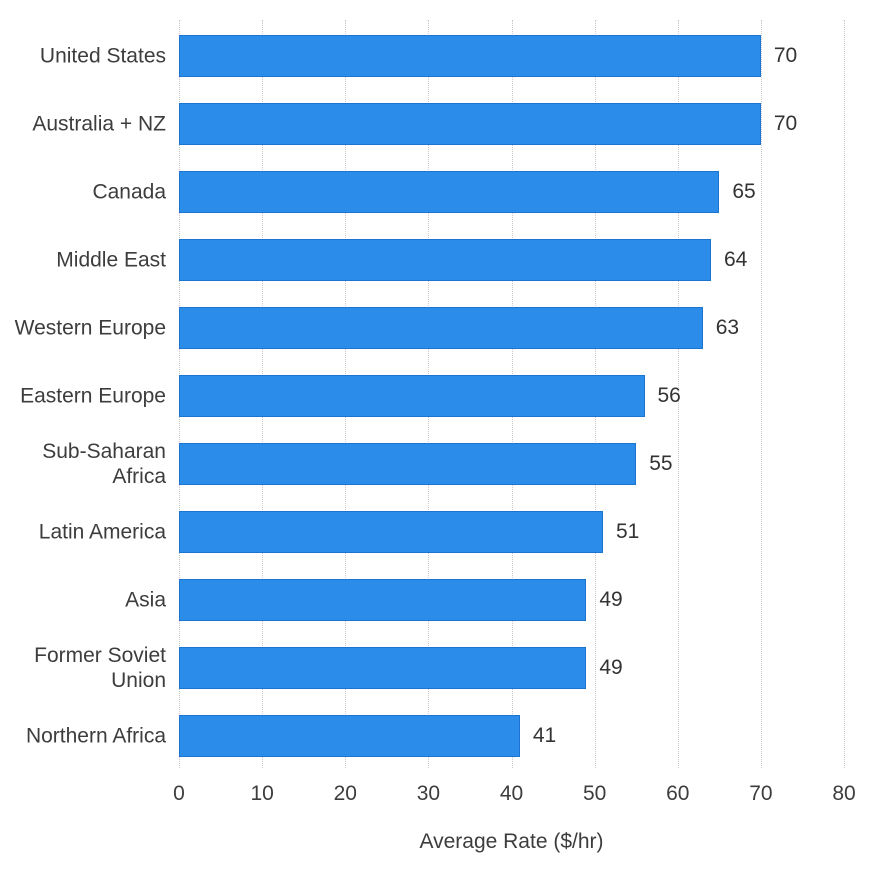  What do you see at coordinates (669, 395) in the screenshot?
I see `value-label: 56` at bounding box center [669, 395].